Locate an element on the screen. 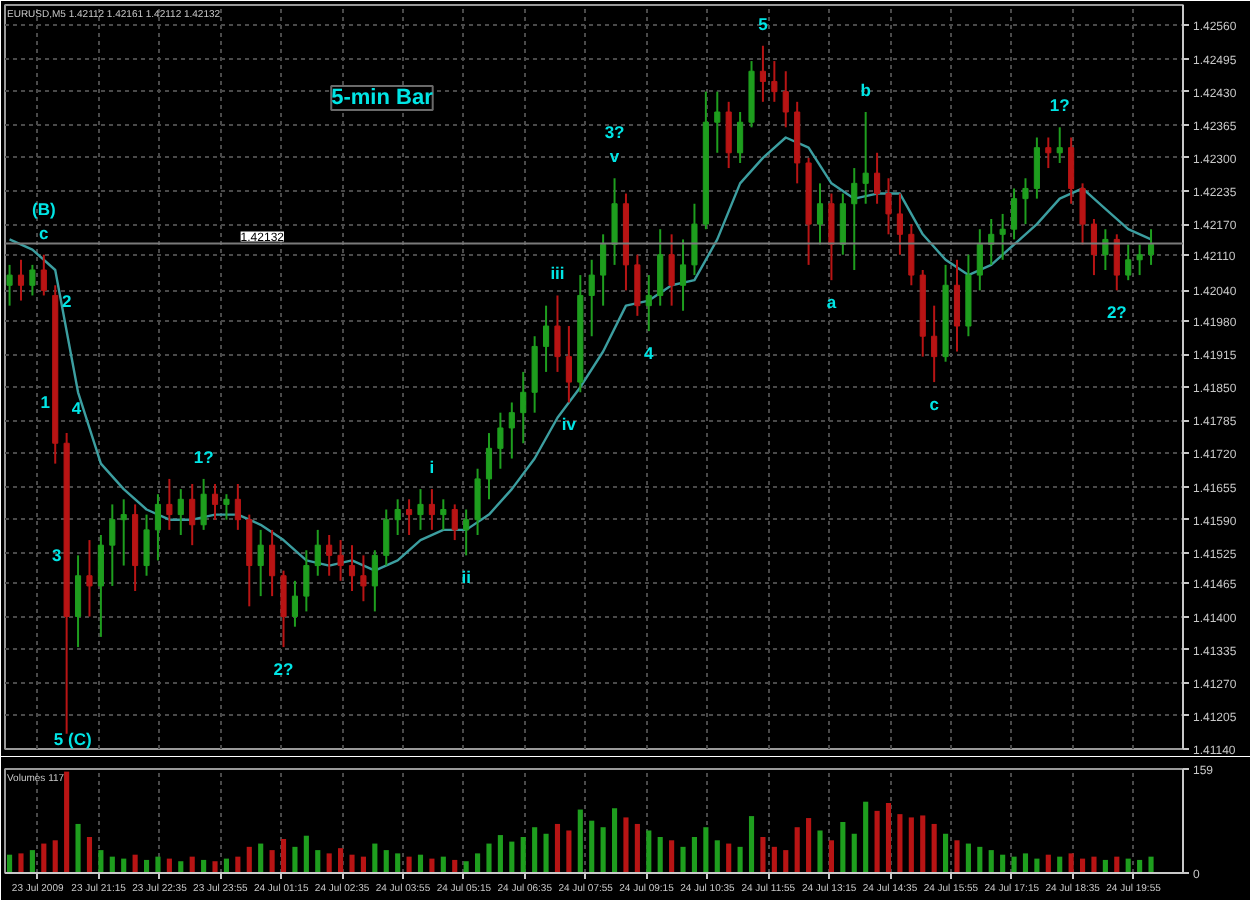 The width and height of the screenshot is (1250, 900). annotation: 4 is located at coordinates (76, 407).